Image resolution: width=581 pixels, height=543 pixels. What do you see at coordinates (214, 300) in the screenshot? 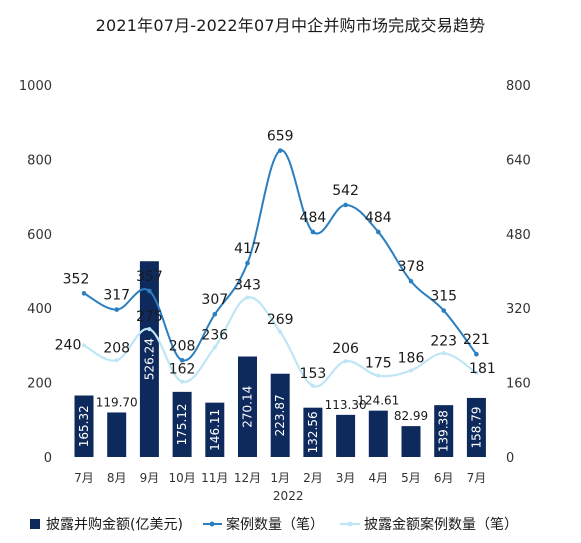
I see `case-count-label: 307` at bounding box center [214, 300].